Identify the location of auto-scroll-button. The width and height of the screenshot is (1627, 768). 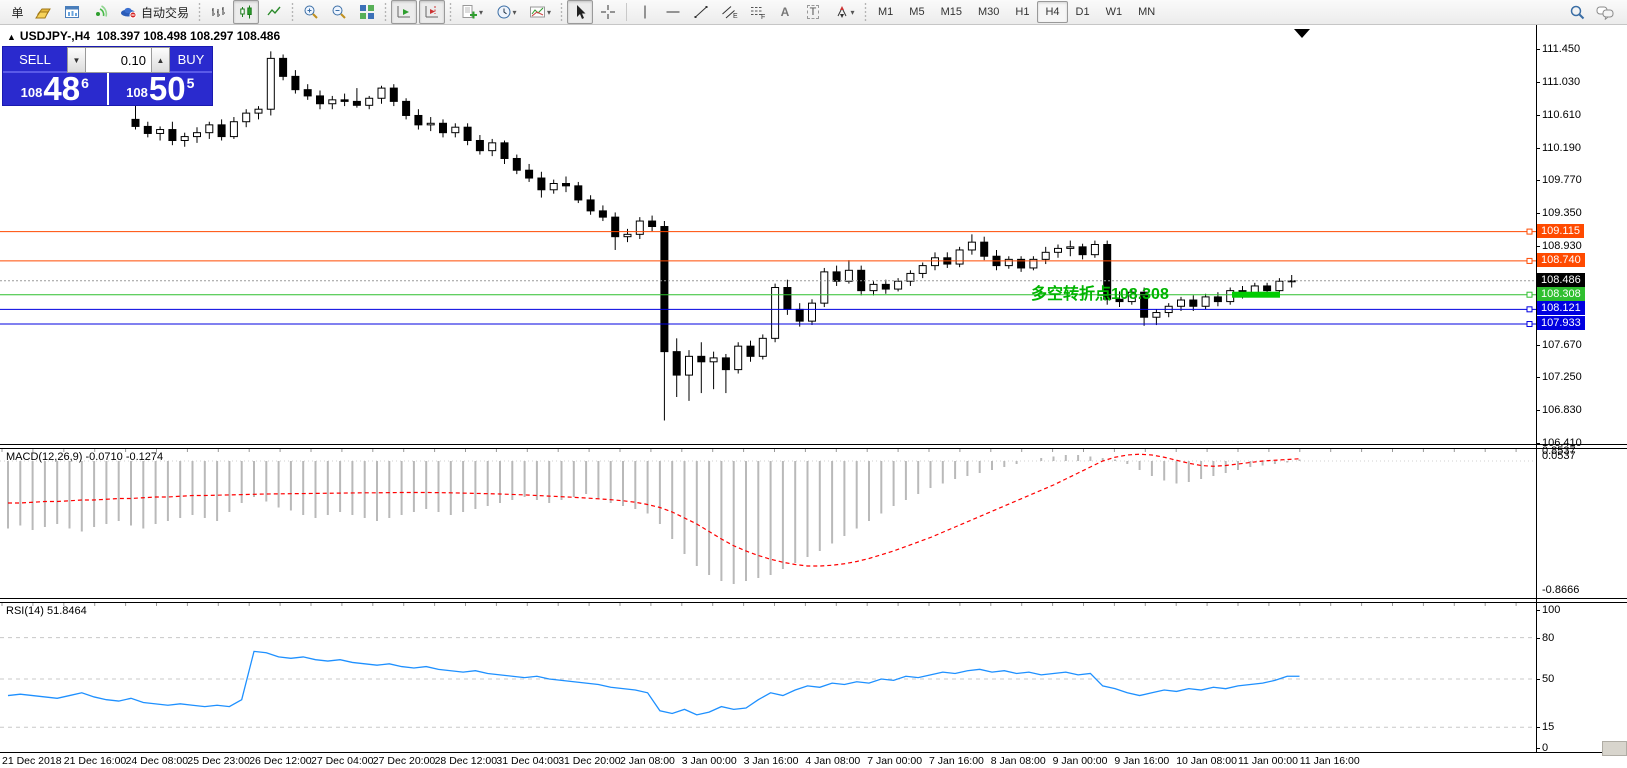
(404, 12).